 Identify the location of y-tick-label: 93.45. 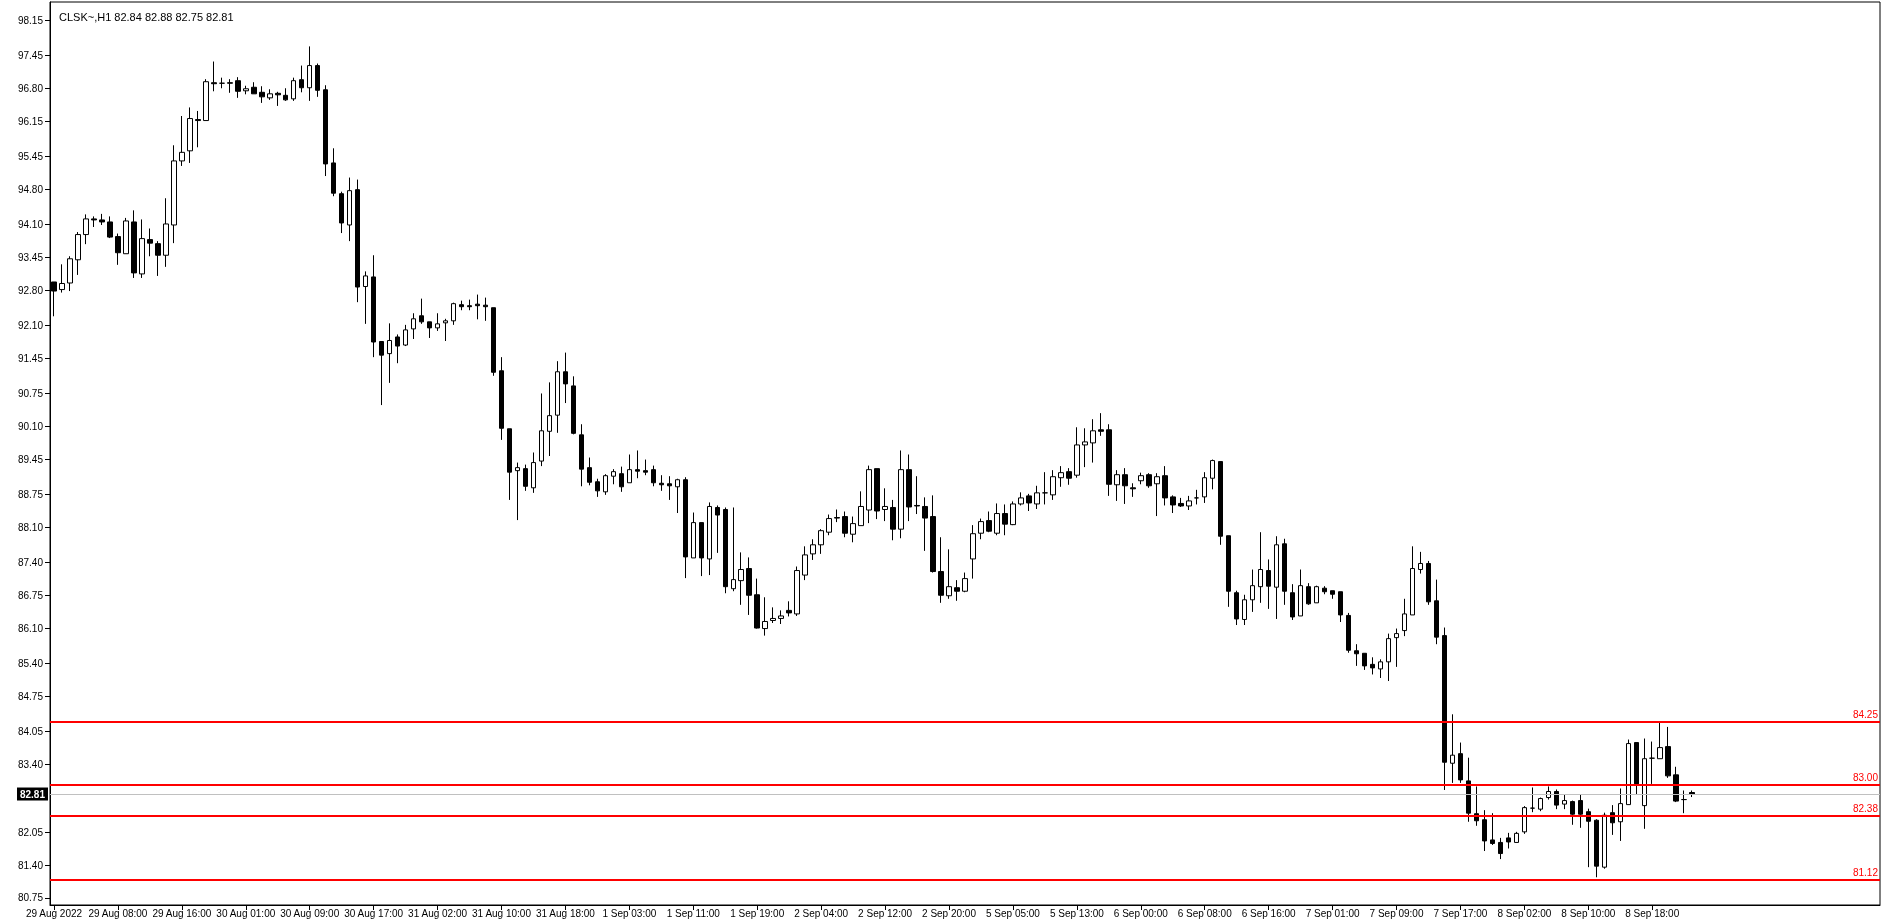
(30, 257).